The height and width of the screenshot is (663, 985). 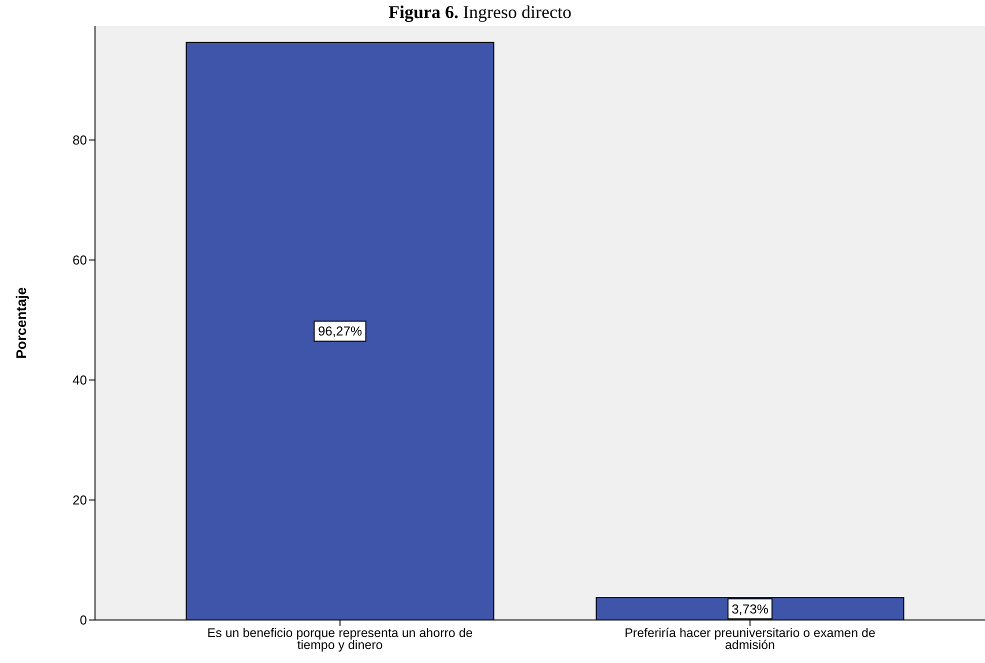 I want to click on y-tick-label: 60, so click(x=79, y=260).